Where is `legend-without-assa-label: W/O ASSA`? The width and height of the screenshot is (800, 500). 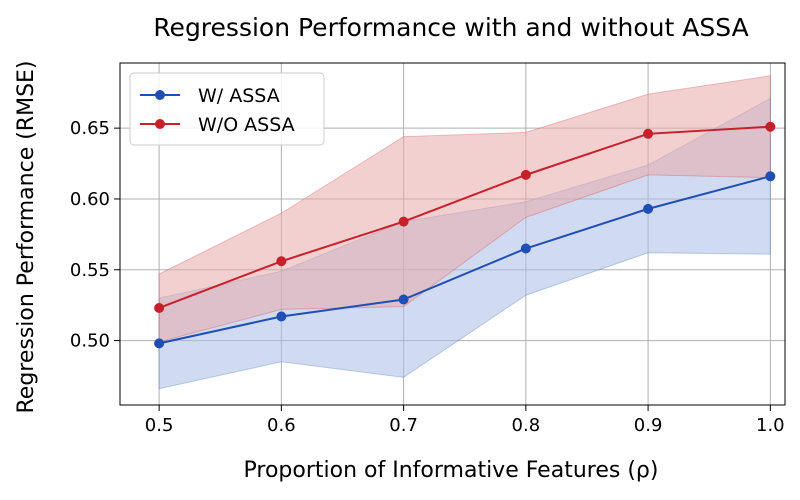
legend-without-assa-label: W/O ASSA is located at coordinates (246, 125).